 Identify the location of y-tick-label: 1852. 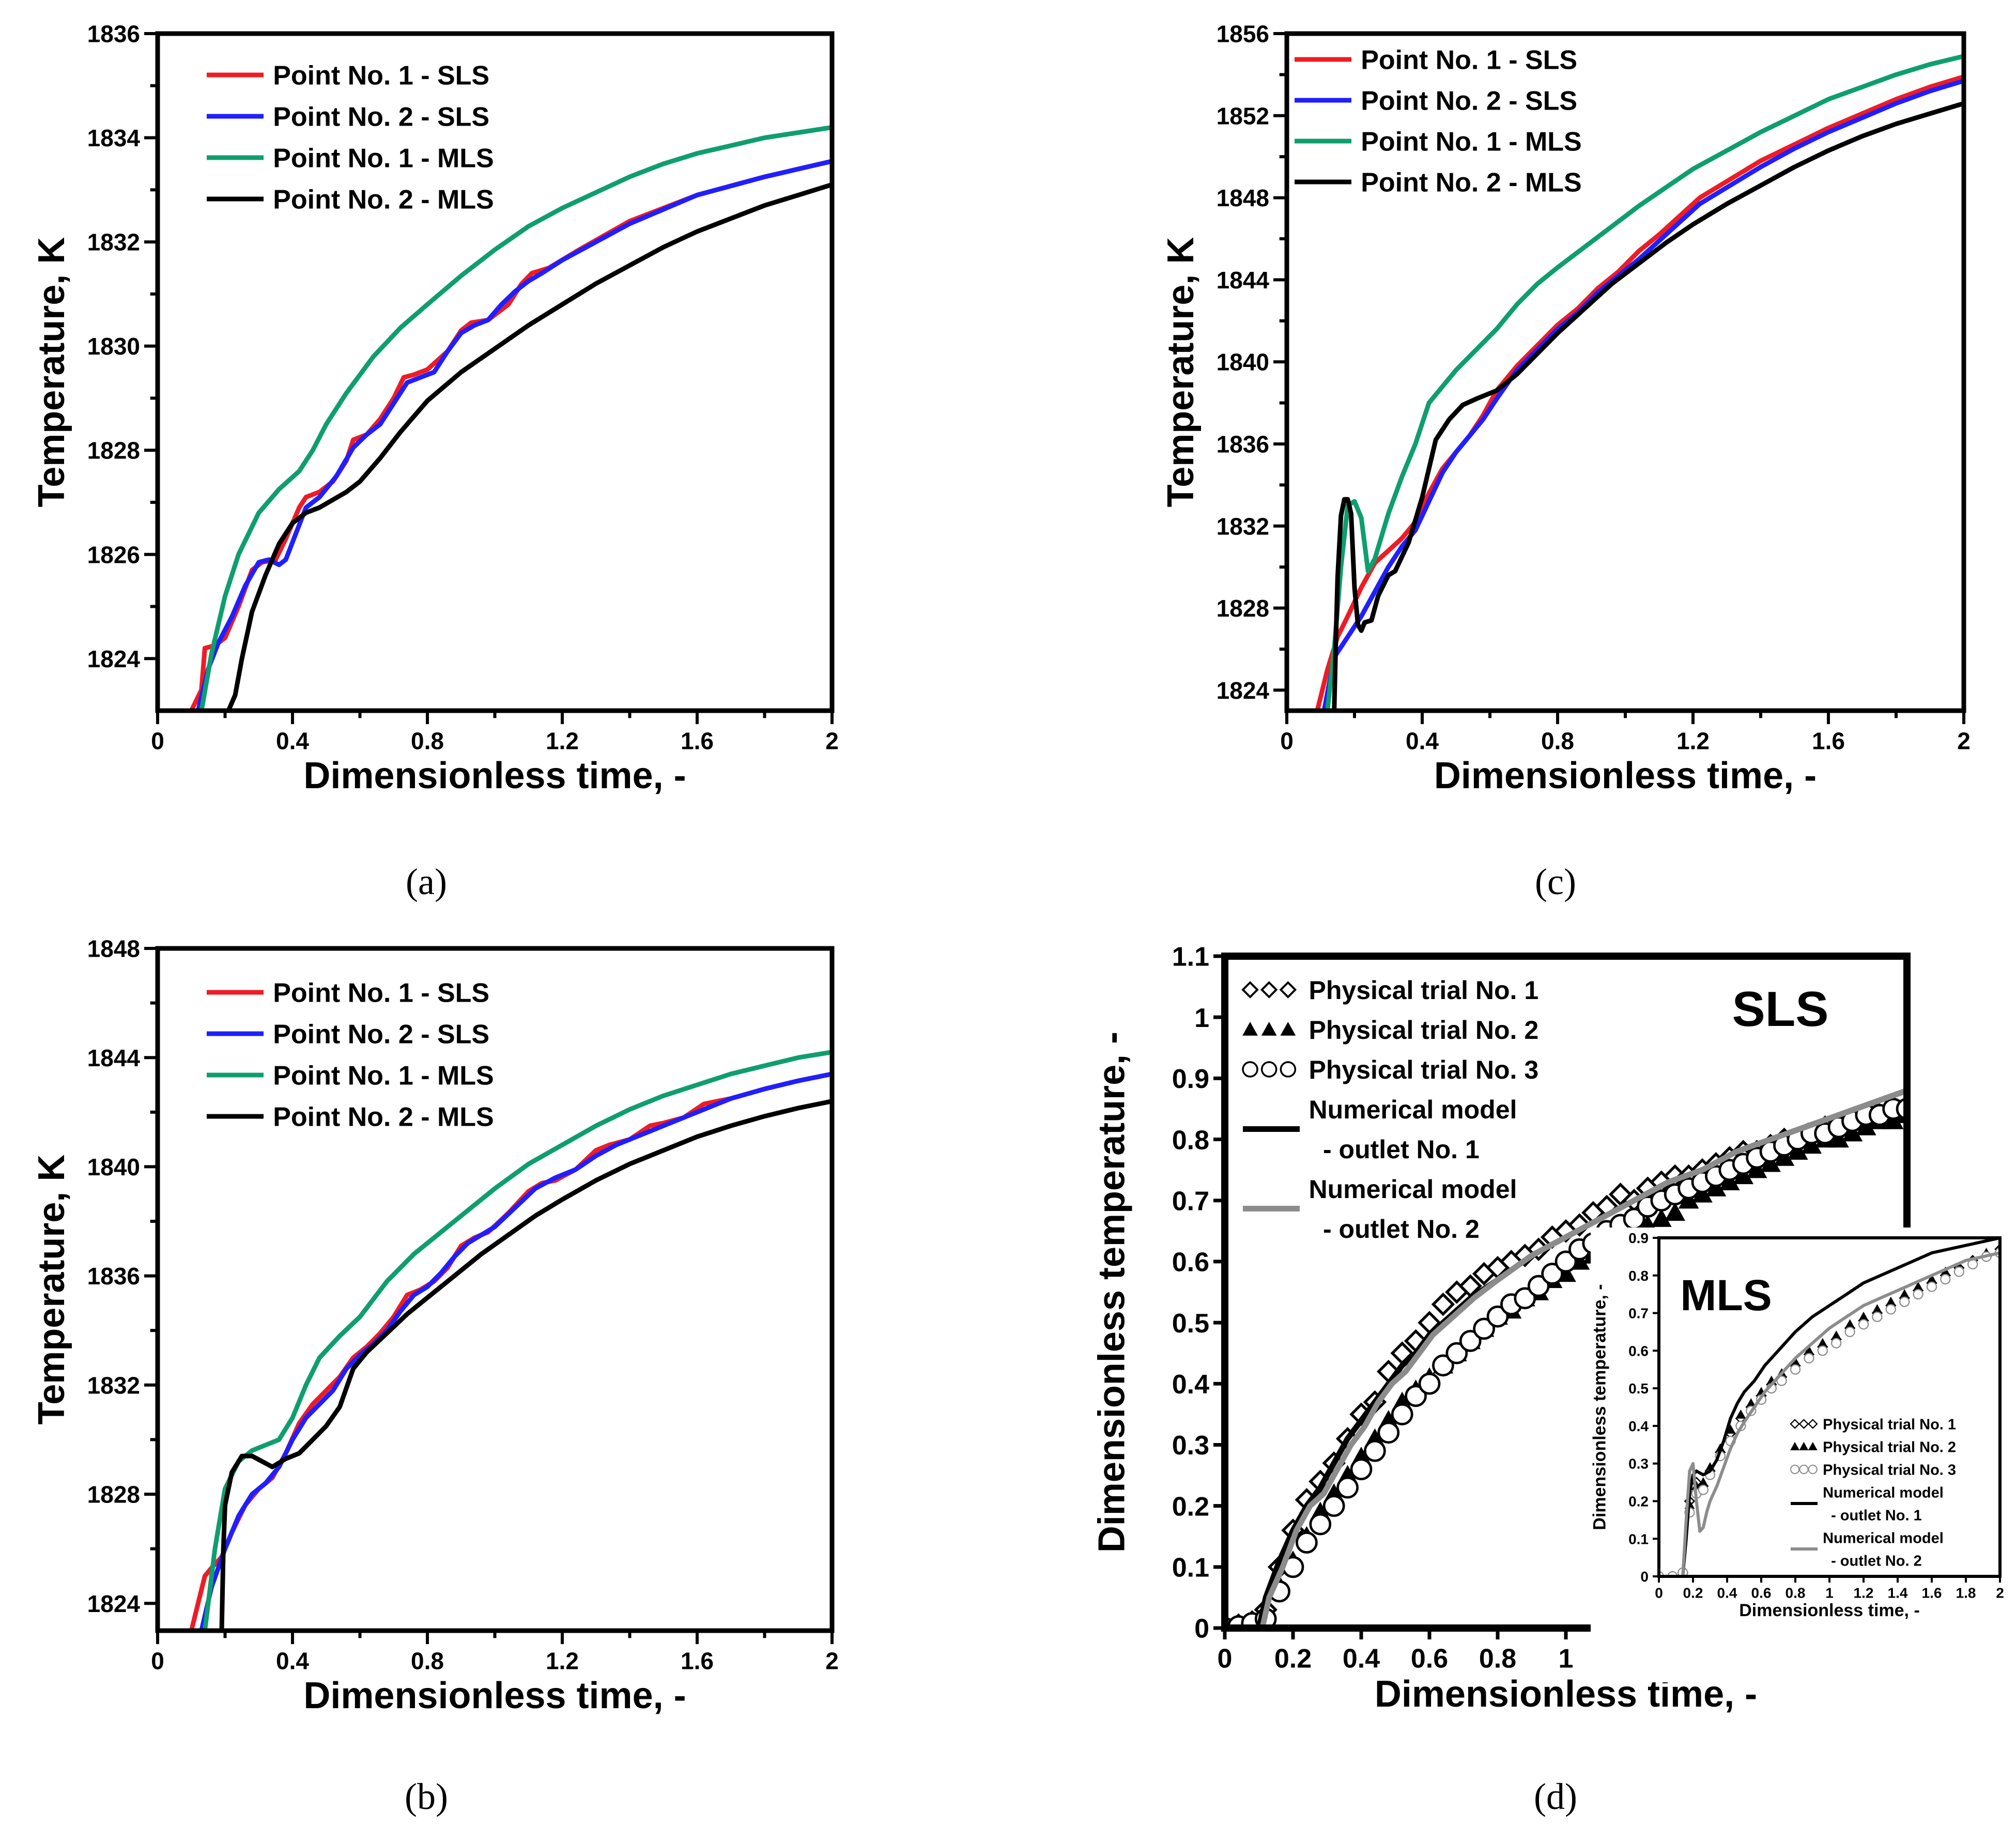
(1243, 115).